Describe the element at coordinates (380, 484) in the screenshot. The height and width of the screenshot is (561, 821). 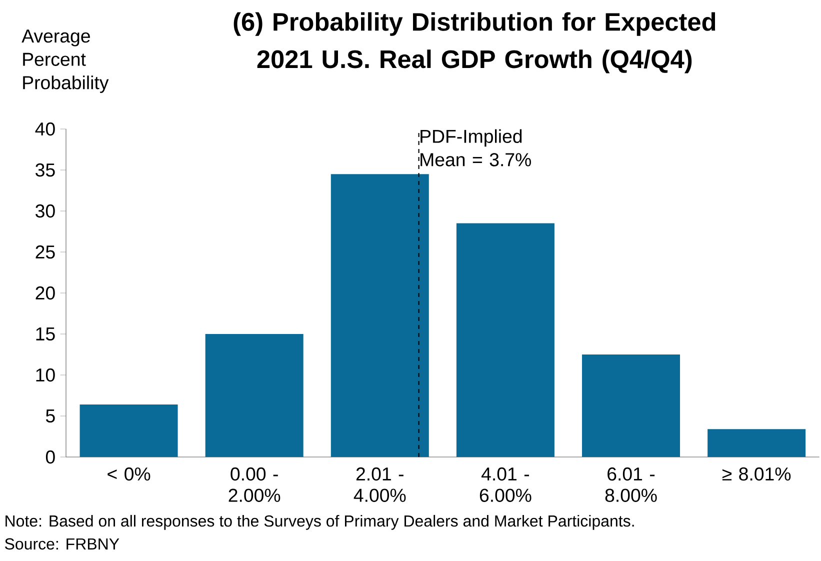
I see `x-tick-label: 2.01 - 4.00%` at that location.